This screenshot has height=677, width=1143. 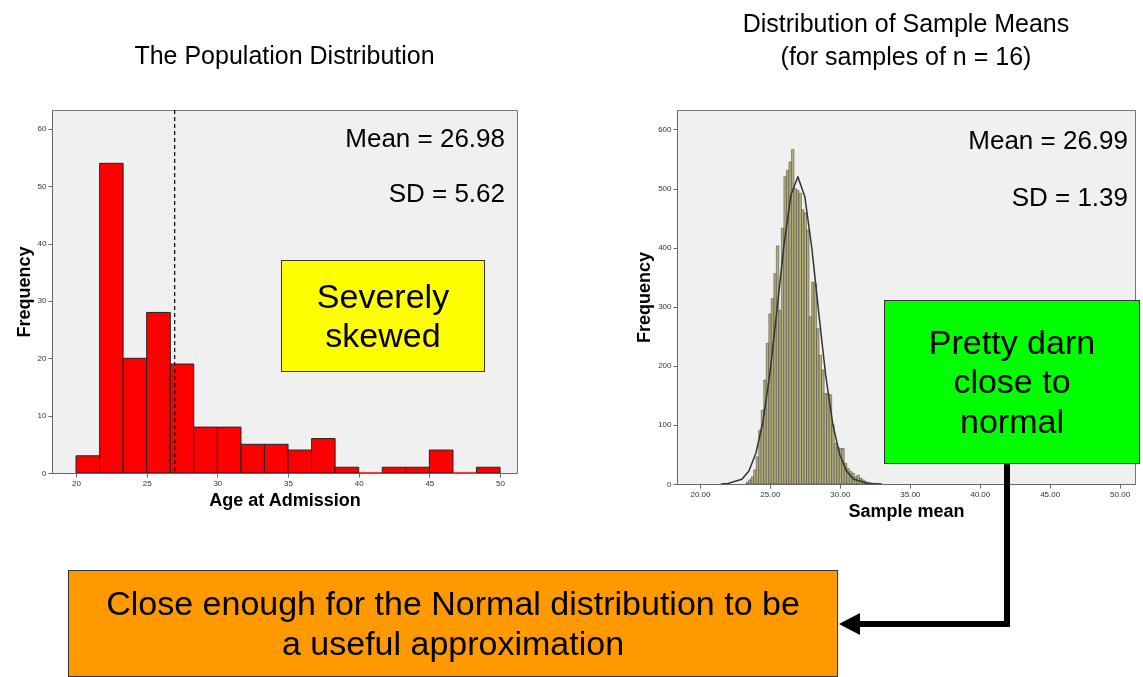 I want to click on annotation: SD = 5.62, so click(x=446, y=193).